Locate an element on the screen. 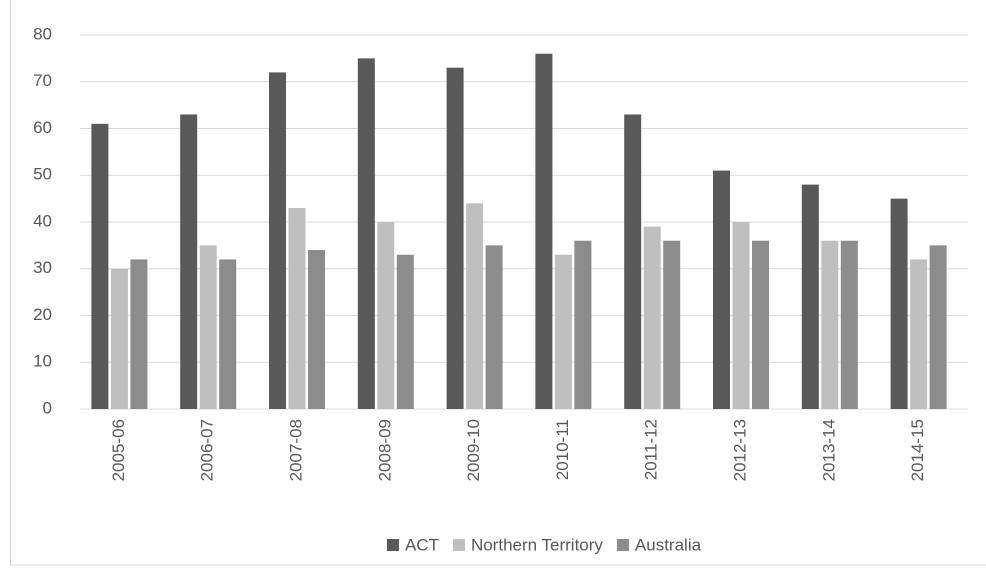 The image size is (986, 575). x-tick-label: 2008-09 is located at coordinates (384, 450).